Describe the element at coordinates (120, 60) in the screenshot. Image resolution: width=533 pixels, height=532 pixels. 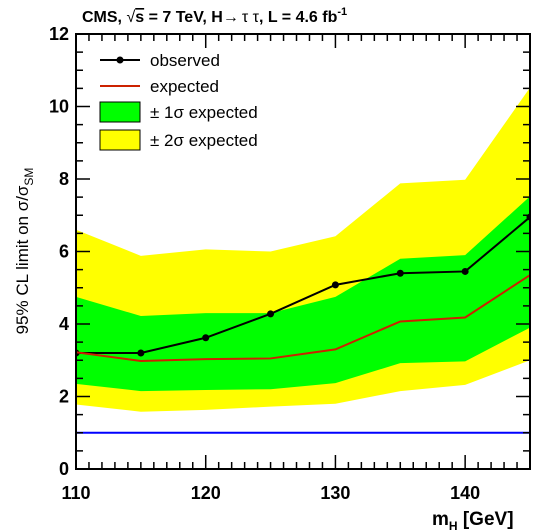
I see `legend-observed-marker` at that location.